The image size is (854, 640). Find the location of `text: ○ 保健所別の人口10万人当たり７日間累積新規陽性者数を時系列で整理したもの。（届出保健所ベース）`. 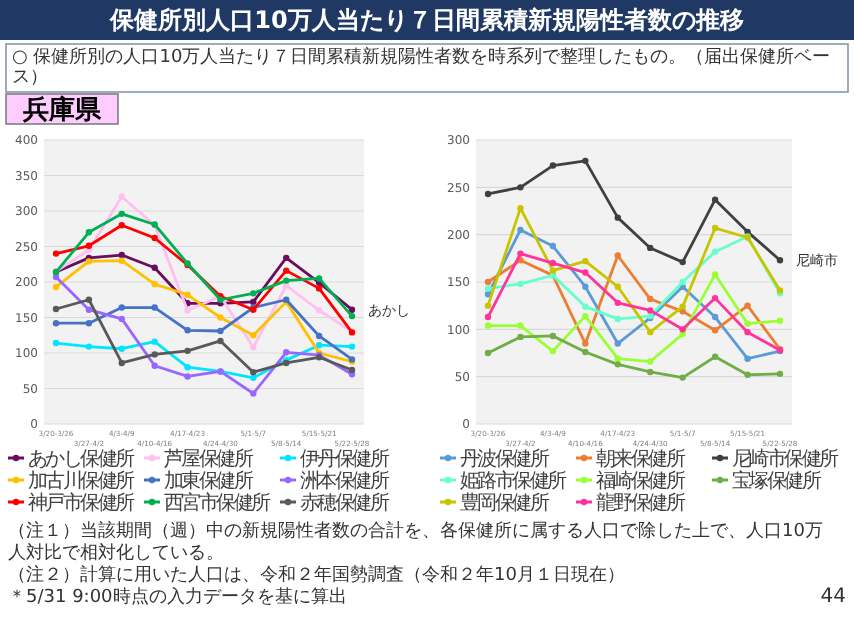

text: ○ 保健所別の人口10万人当たり７日間累積新規陽性者数を時系列で整理したもの。（届出保健所ベース） is located at coordinates (421, 67).